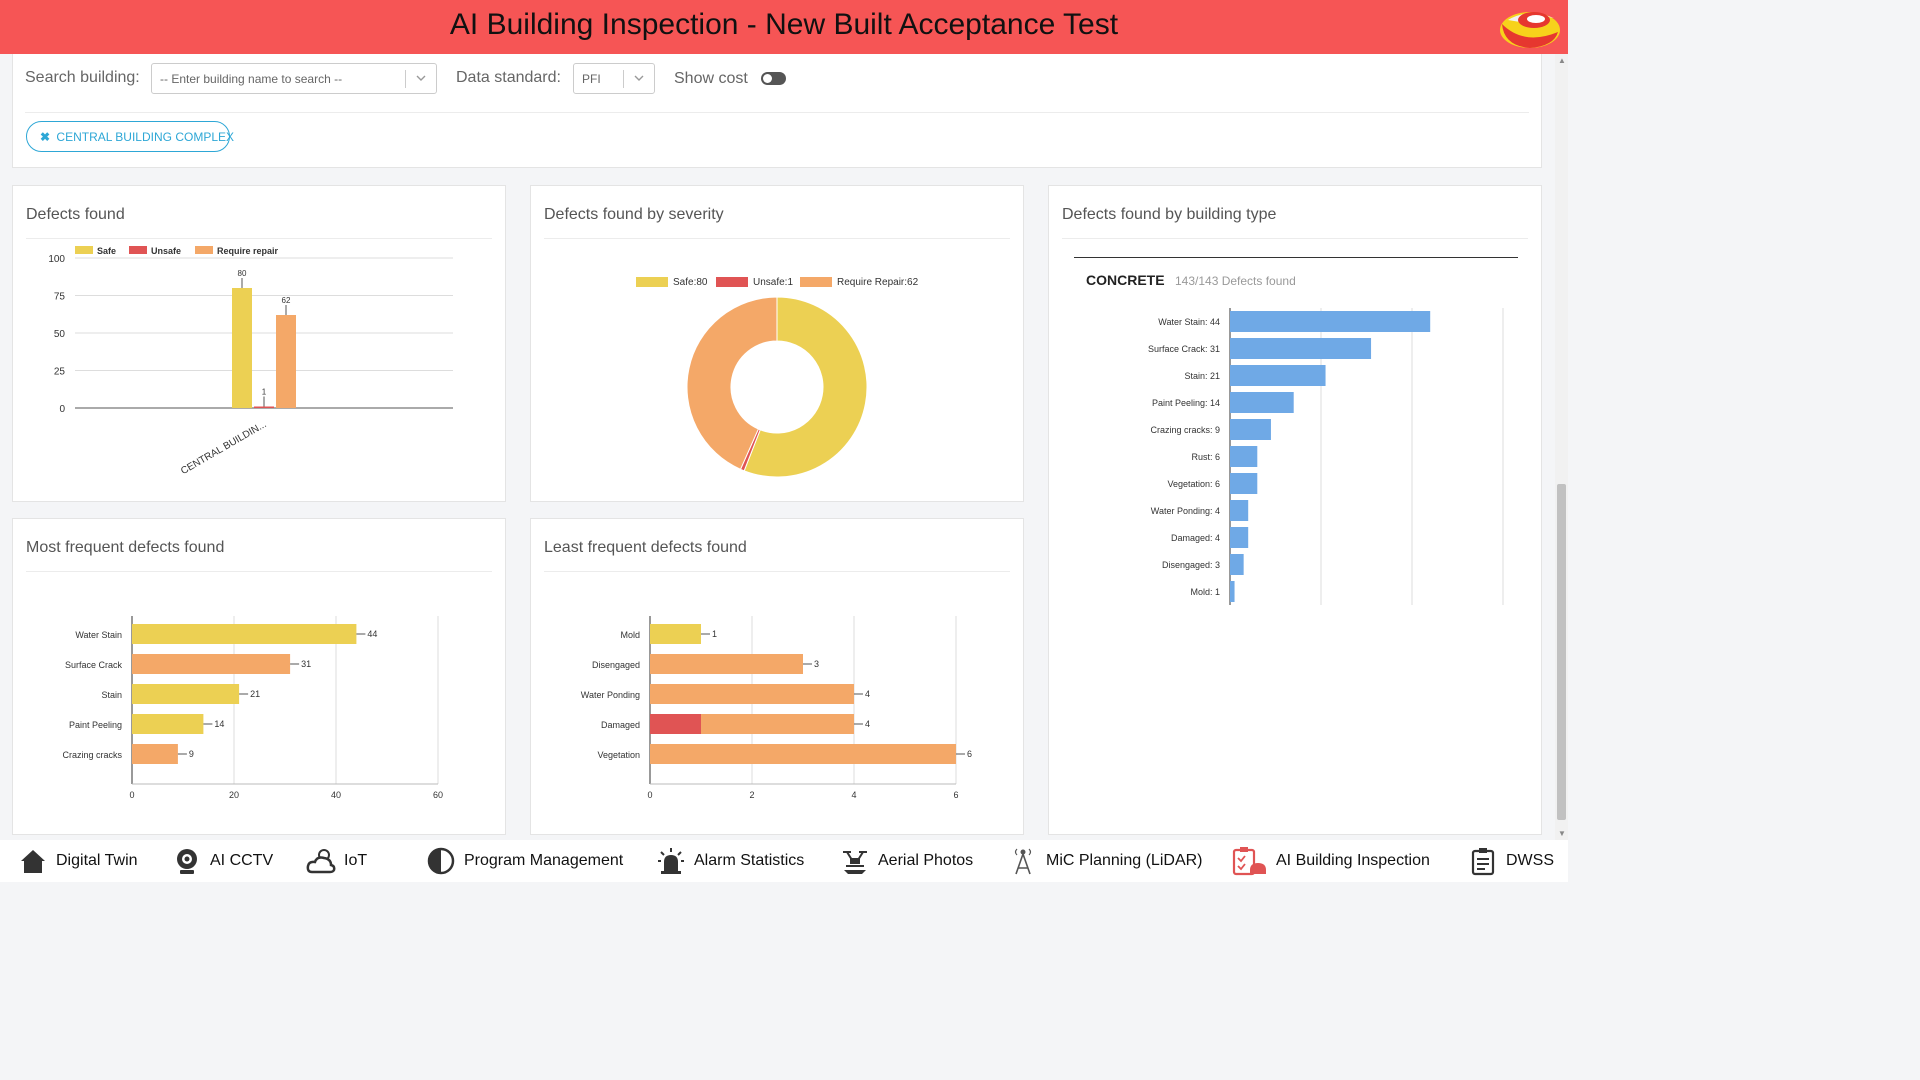 The width and height of the screenshot is (1920, 1080). I want to click on legend-label: Unsafe:1, so click(773, 282).